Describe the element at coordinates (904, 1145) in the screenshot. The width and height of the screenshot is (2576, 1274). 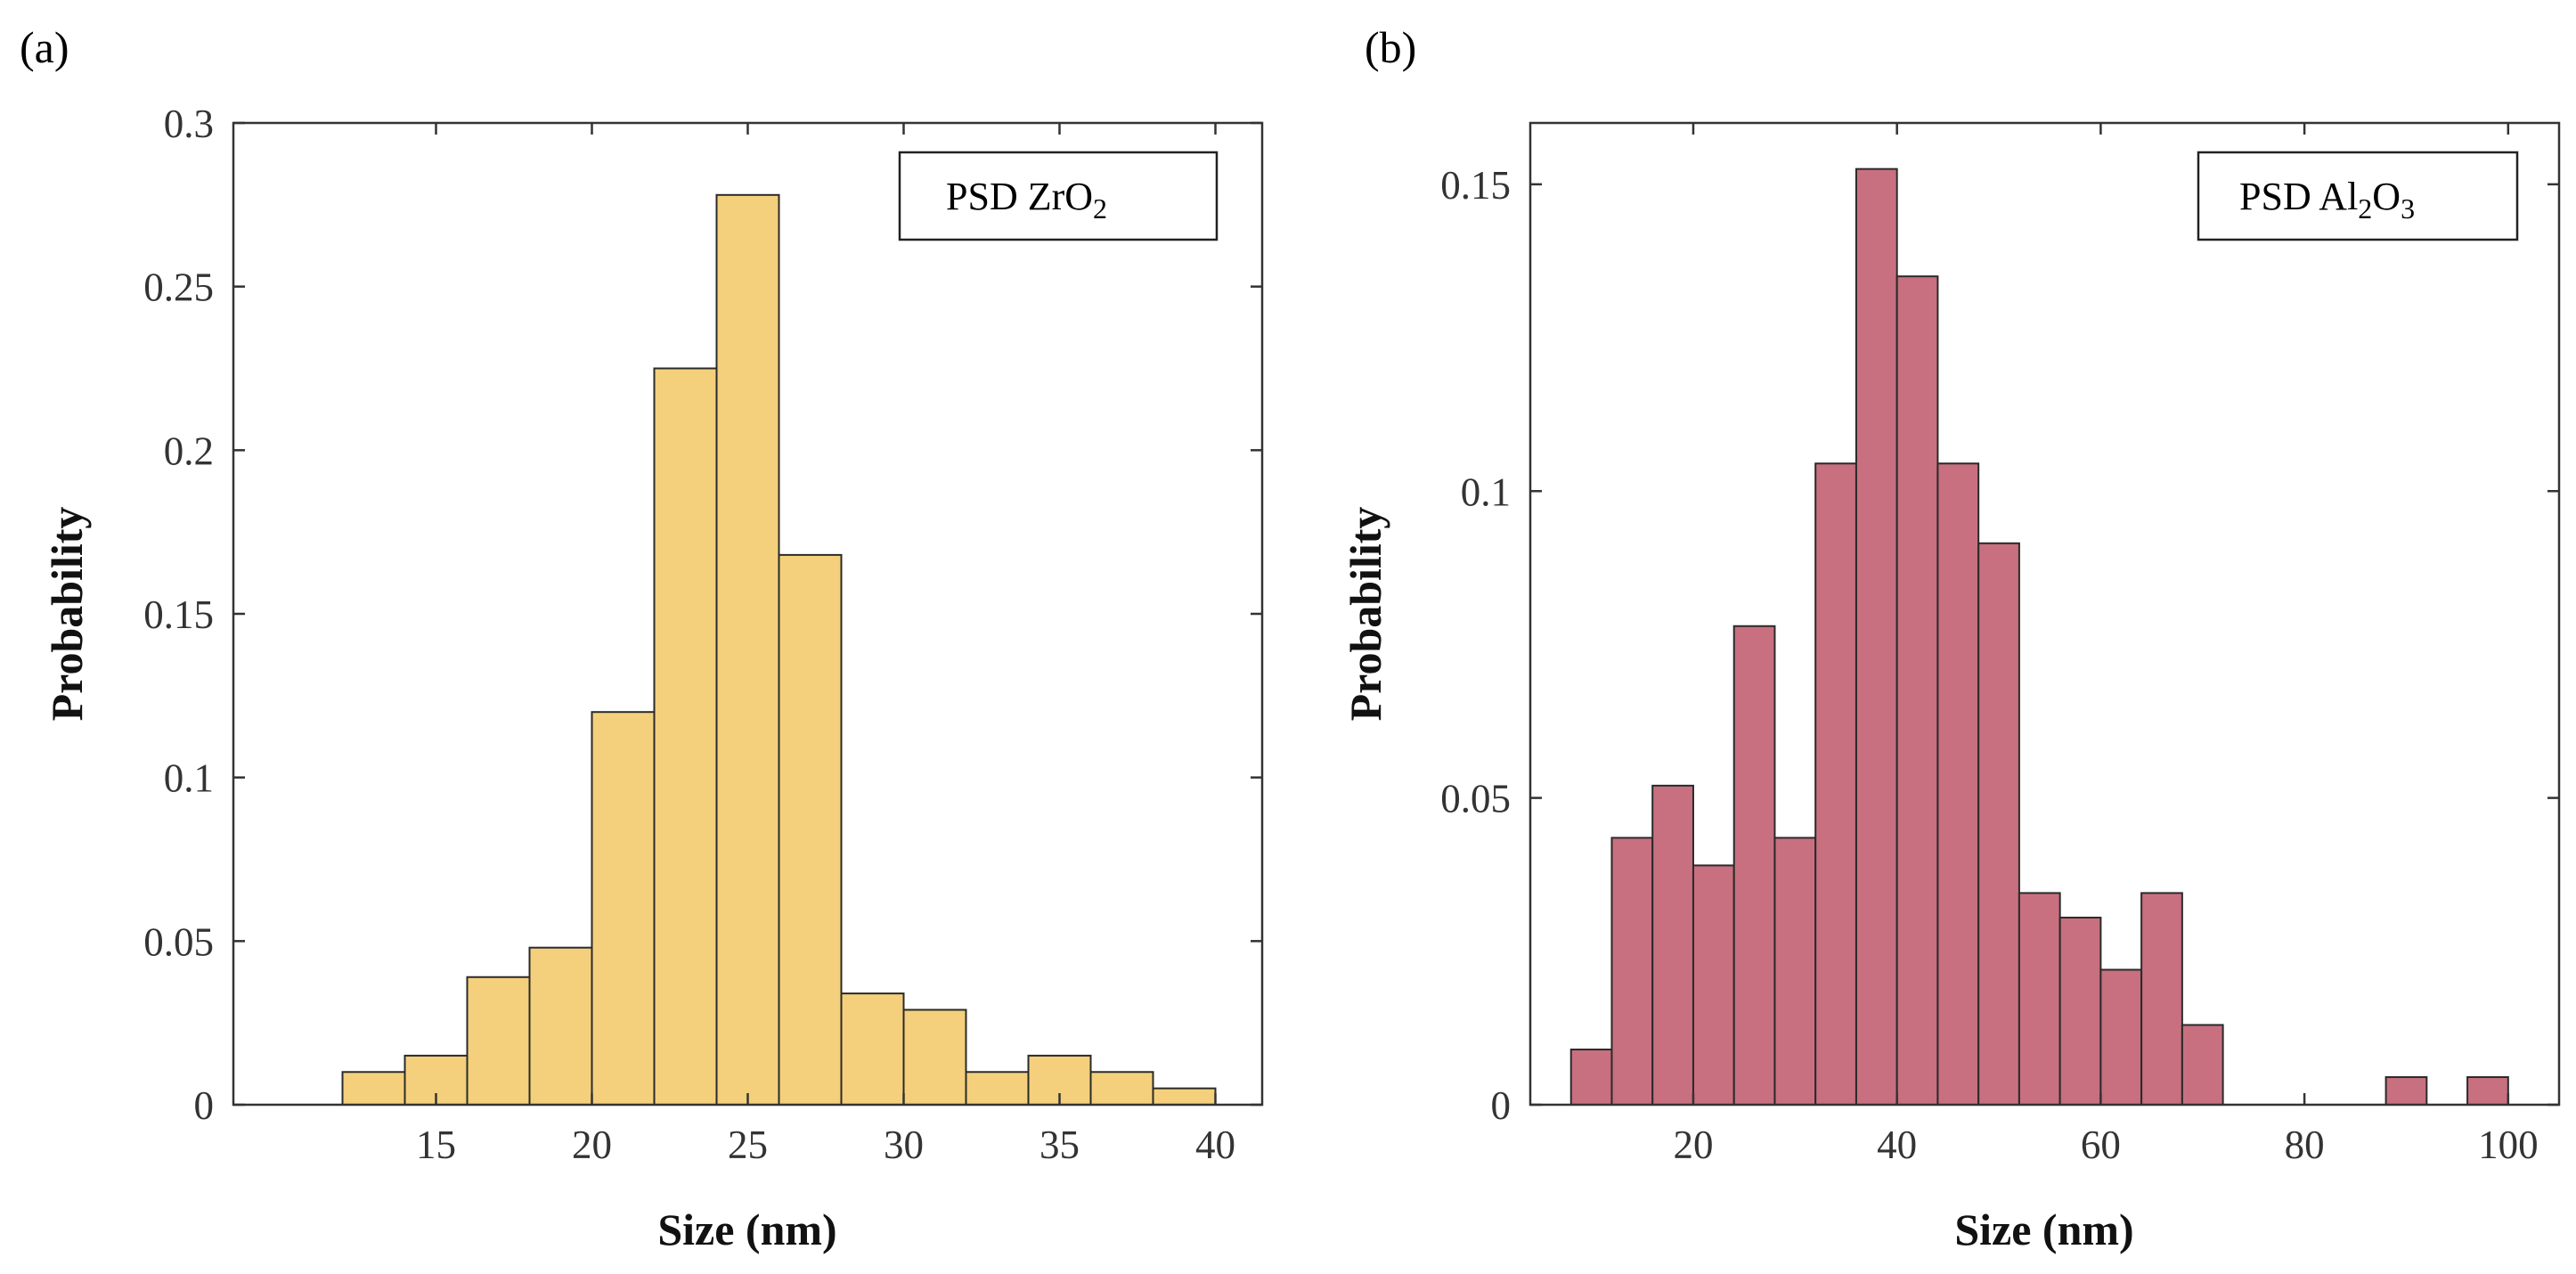
I see `x-tick-label-a-3: 30` at that location.